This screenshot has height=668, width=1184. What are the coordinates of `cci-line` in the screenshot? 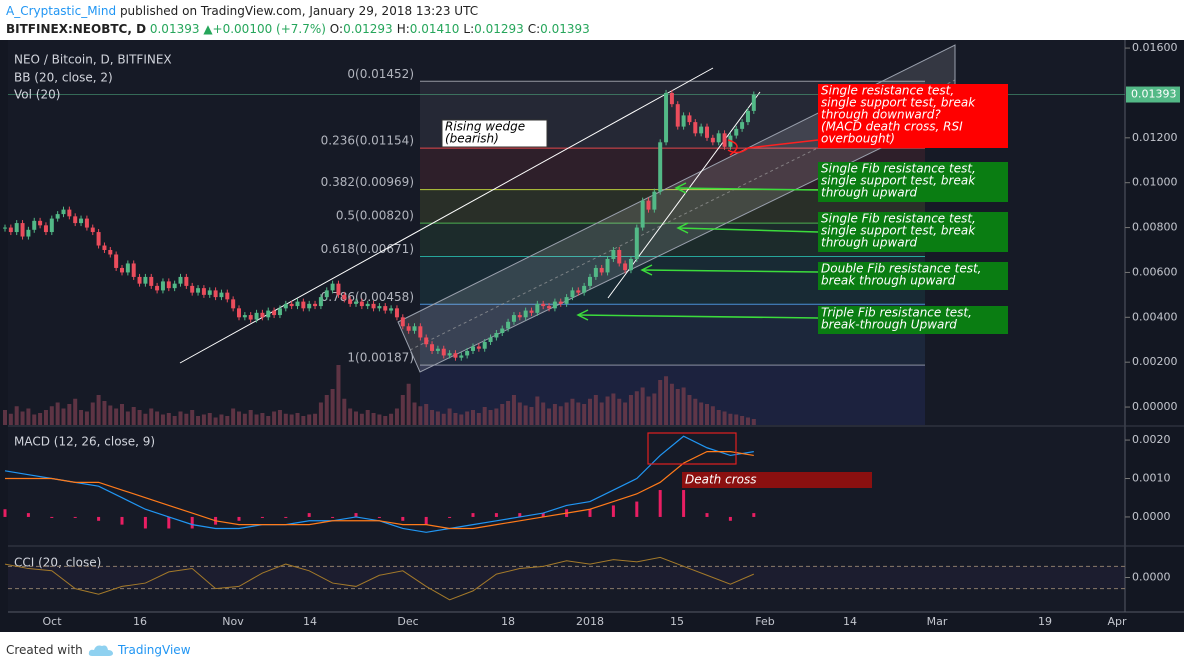 It's located at (379, 578).